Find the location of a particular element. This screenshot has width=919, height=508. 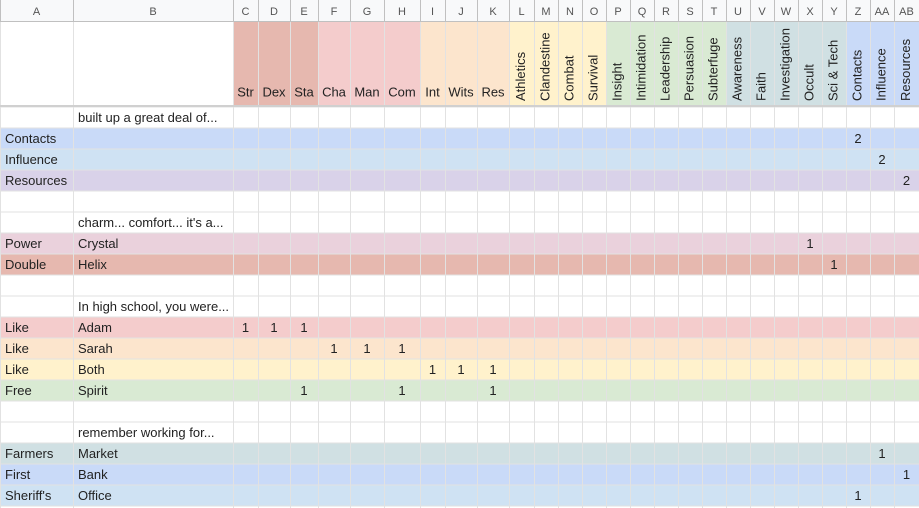

column-letter: B is located at coordinates (152, 12).